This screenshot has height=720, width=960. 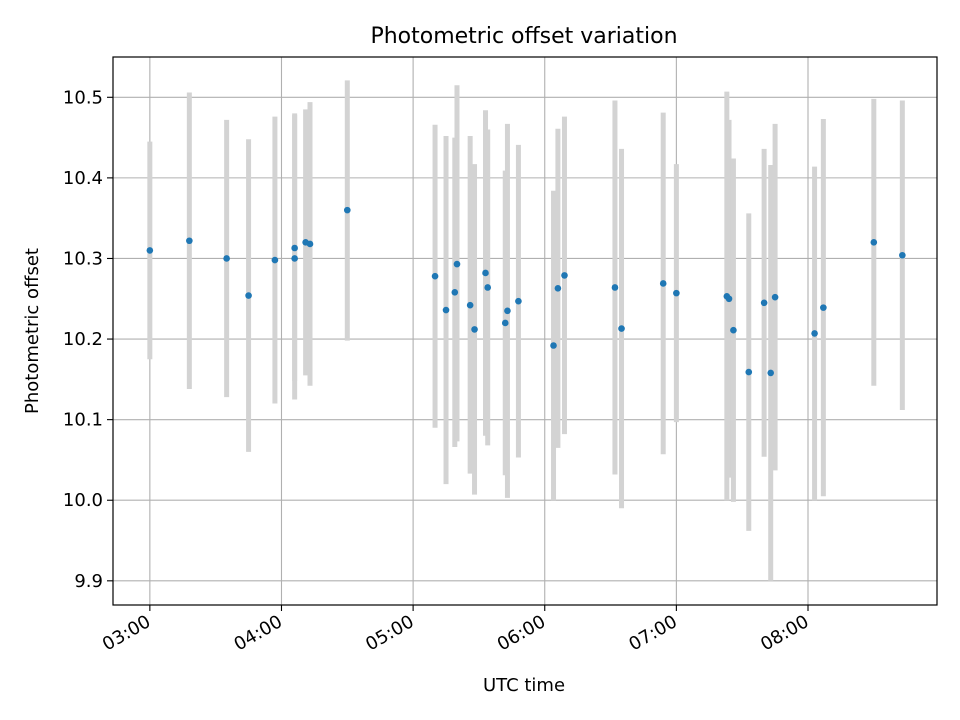 What do you see at coordinates (524, 685) in the screenshot?
I see `x-axis-label: UTC time` at bounding box center [524, 685].